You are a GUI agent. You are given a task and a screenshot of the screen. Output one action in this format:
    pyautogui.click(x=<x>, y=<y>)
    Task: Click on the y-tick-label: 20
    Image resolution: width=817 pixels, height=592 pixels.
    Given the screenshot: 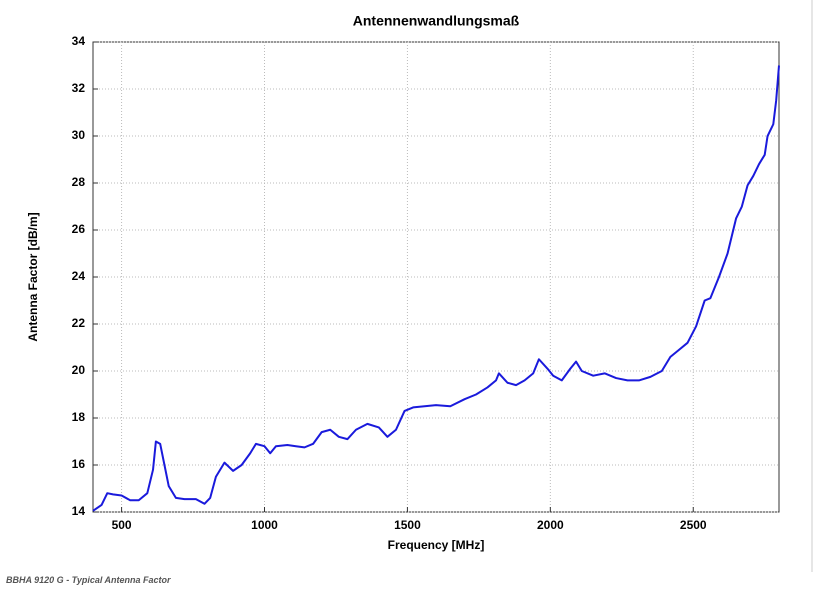 What is the action you would take?
    pyautogui.click(x=79, y=370)
    